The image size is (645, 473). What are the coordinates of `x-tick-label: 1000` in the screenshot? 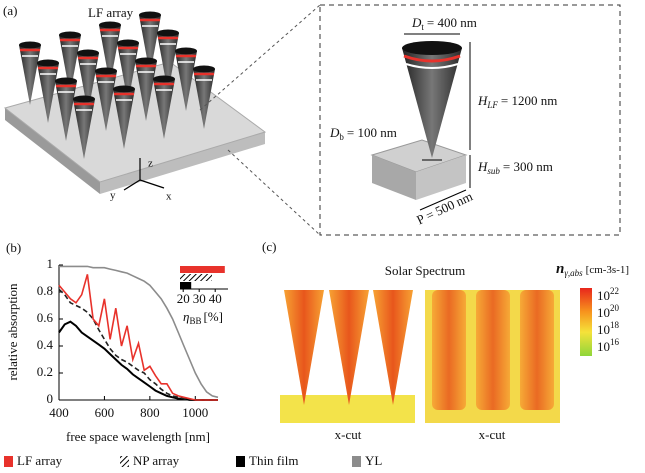 It's located at (195, 412).